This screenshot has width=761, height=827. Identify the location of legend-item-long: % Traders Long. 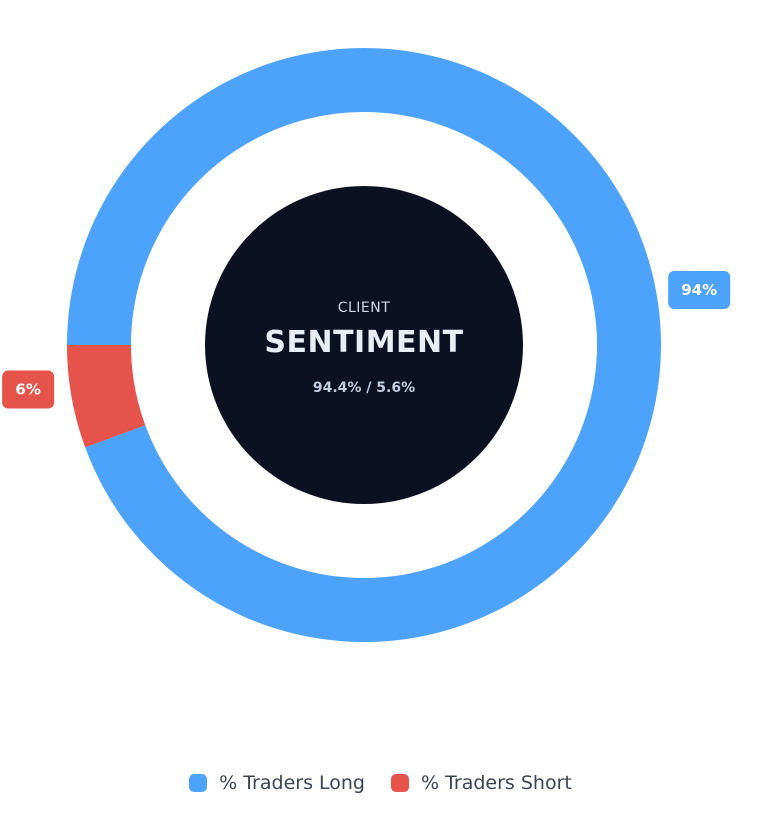
(277, 783).